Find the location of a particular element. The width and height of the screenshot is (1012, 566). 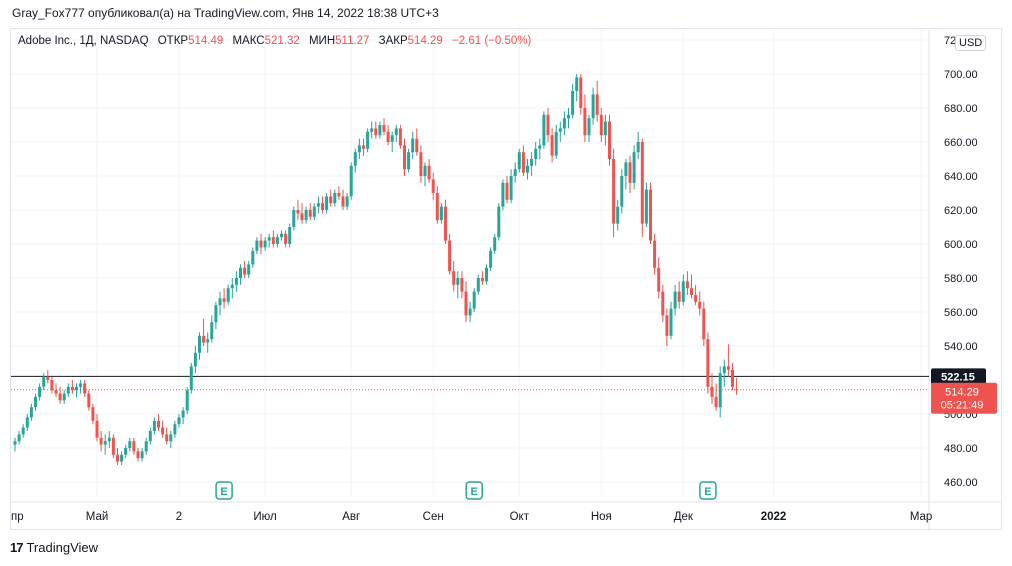

x-tick-label: Июл is located at coordinates (264, 517).